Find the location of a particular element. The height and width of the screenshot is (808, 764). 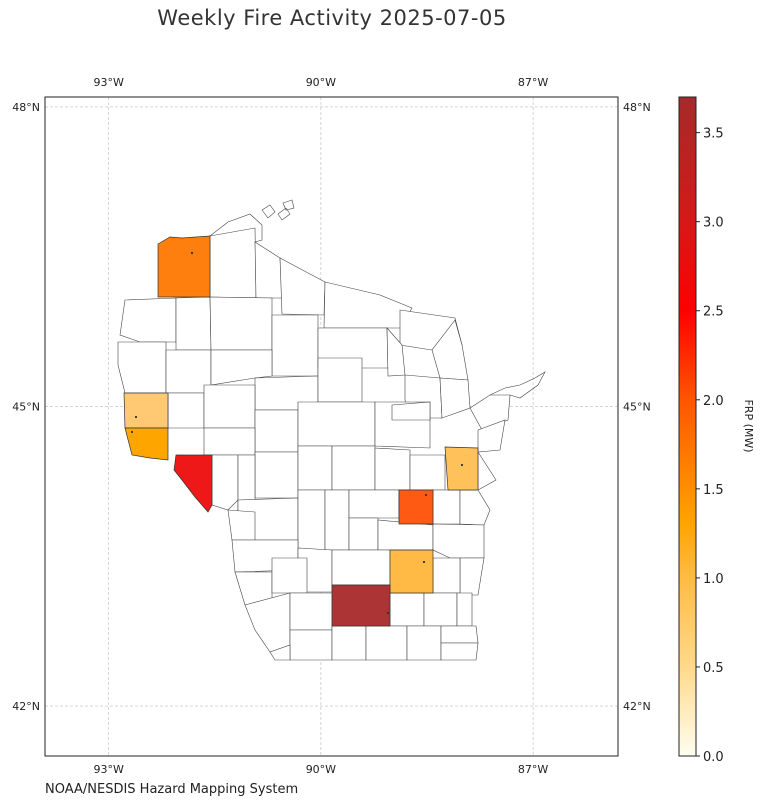

county-waukesha is located at coordinates (440, 609).